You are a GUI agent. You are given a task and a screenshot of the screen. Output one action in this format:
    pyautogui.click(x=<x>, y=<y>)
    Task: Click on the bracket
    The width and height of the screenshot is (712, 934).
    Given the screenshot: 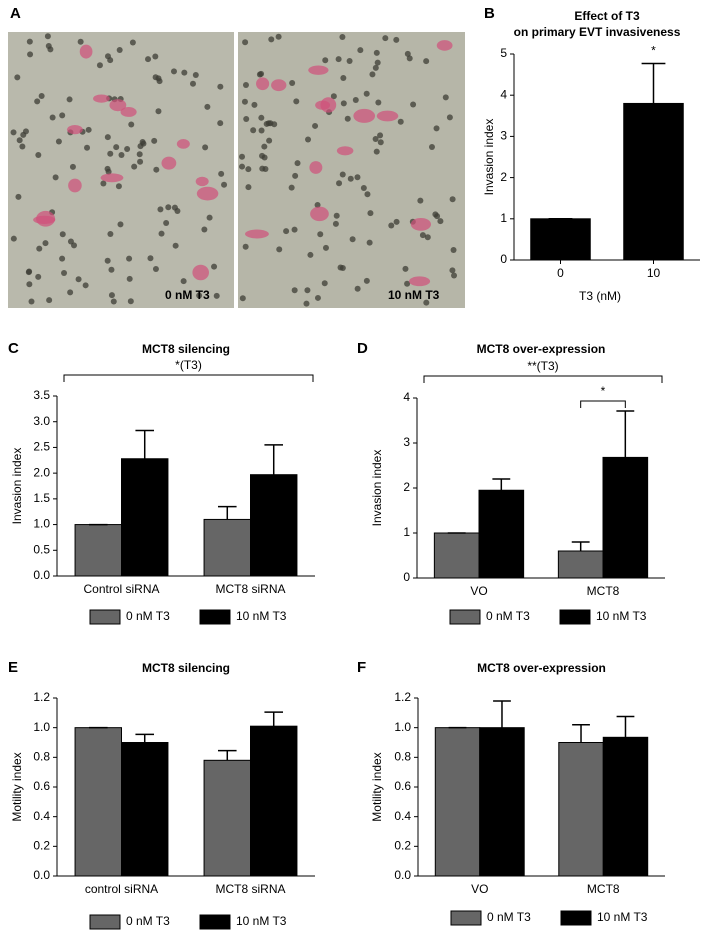 What is the action you would take?
    pyautogui.click(x=603, y=404)
    